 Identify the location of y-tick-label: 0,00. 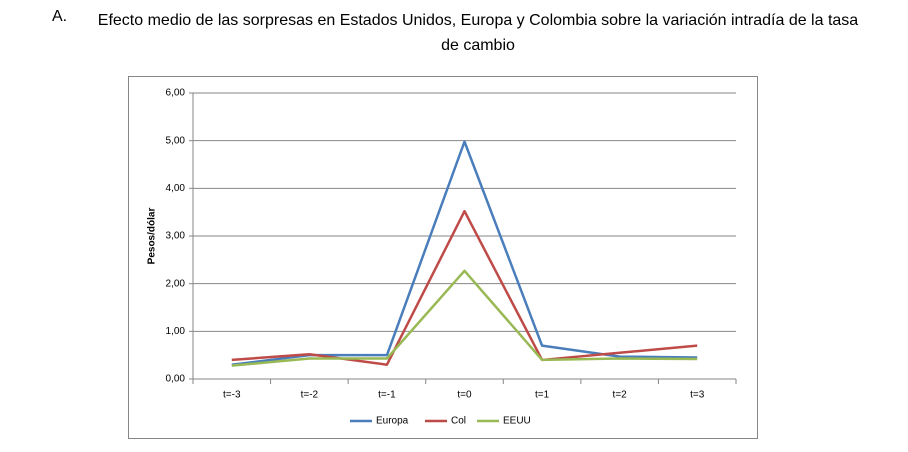
(176, 379).